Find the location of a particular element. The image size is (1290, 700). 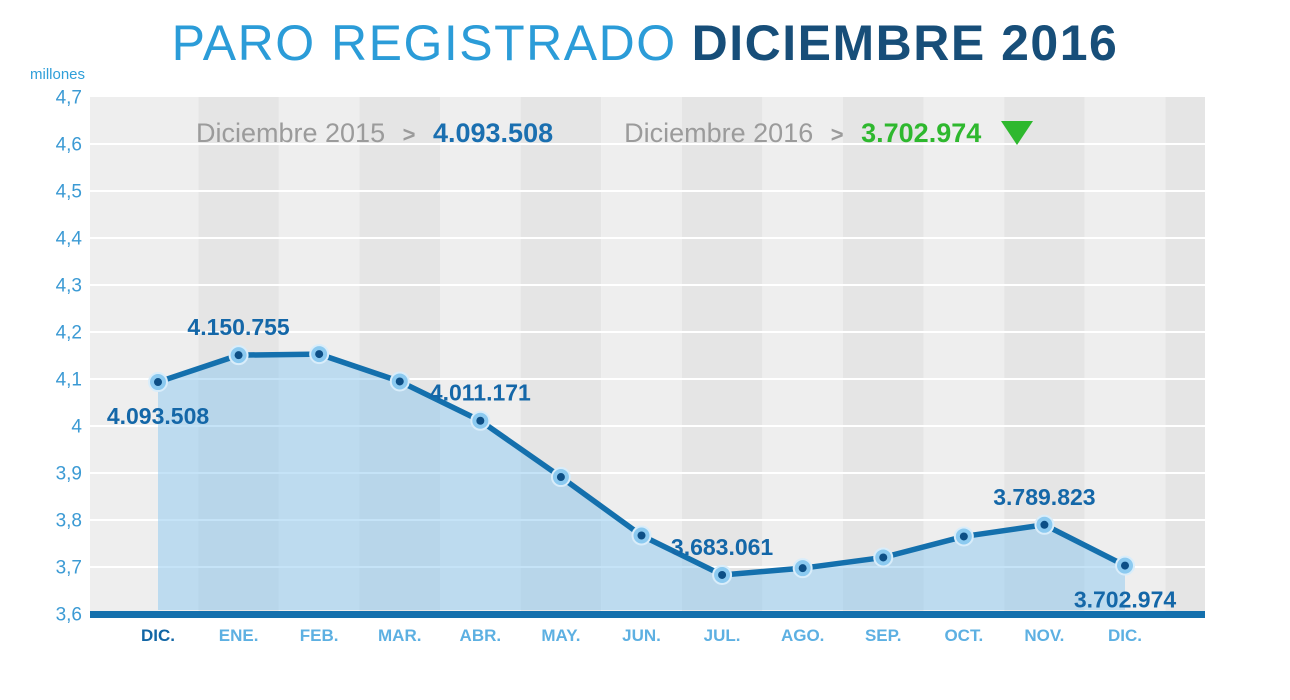

legend-prev-value: 4.093.508 is located at coordinates (493, 133).